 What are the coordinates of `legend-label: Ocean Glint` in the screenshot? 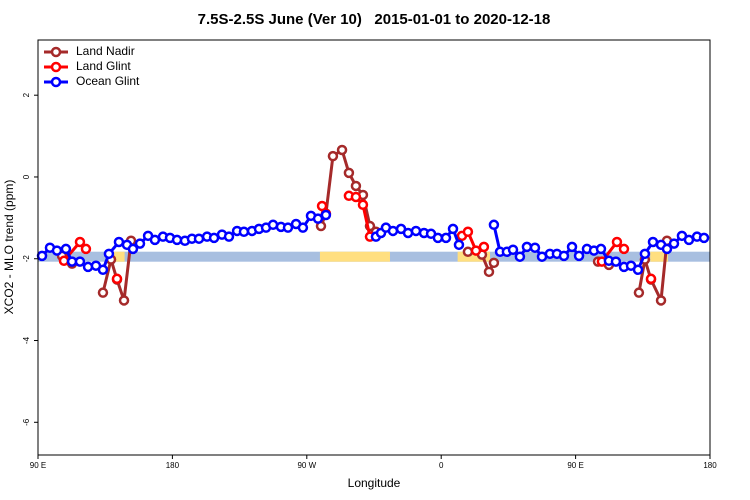 It's located at (108, 81).